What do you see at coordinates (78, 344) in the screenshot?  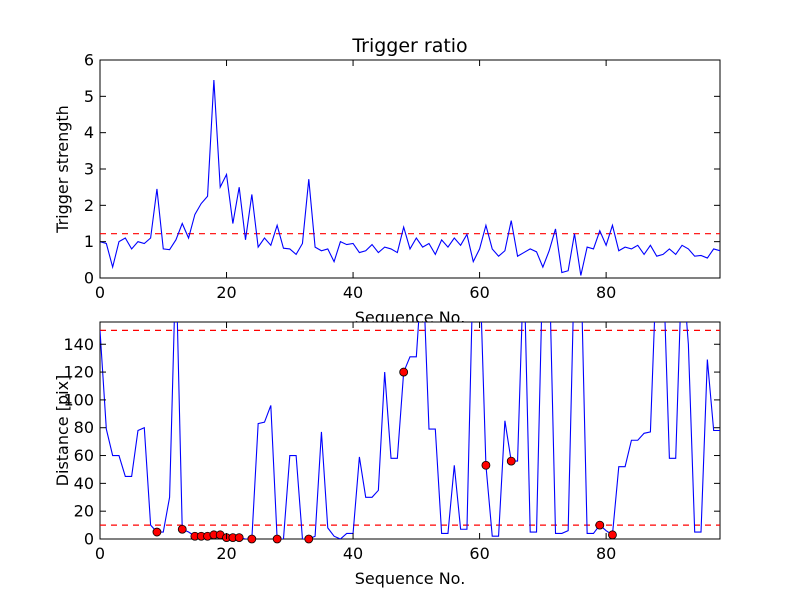 I see `y-tick-label: 140` at bounding box center [78, 344].